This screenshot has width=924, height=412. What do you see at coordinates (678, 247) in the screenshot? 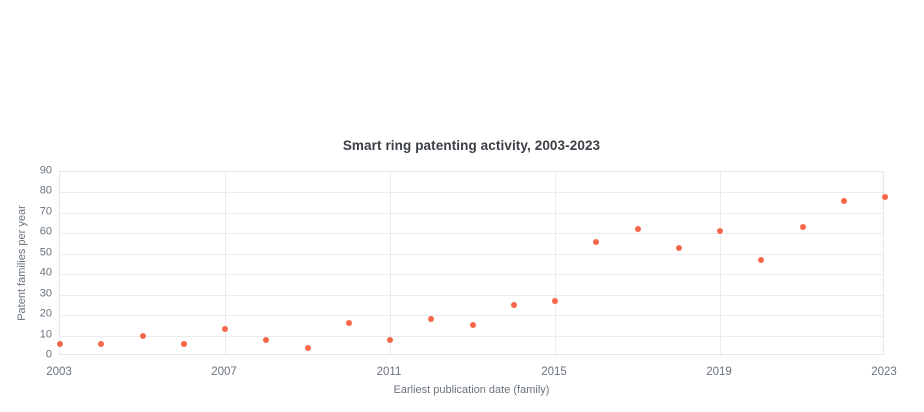
I see `data-point-2018` at bounding box center [678, 247].